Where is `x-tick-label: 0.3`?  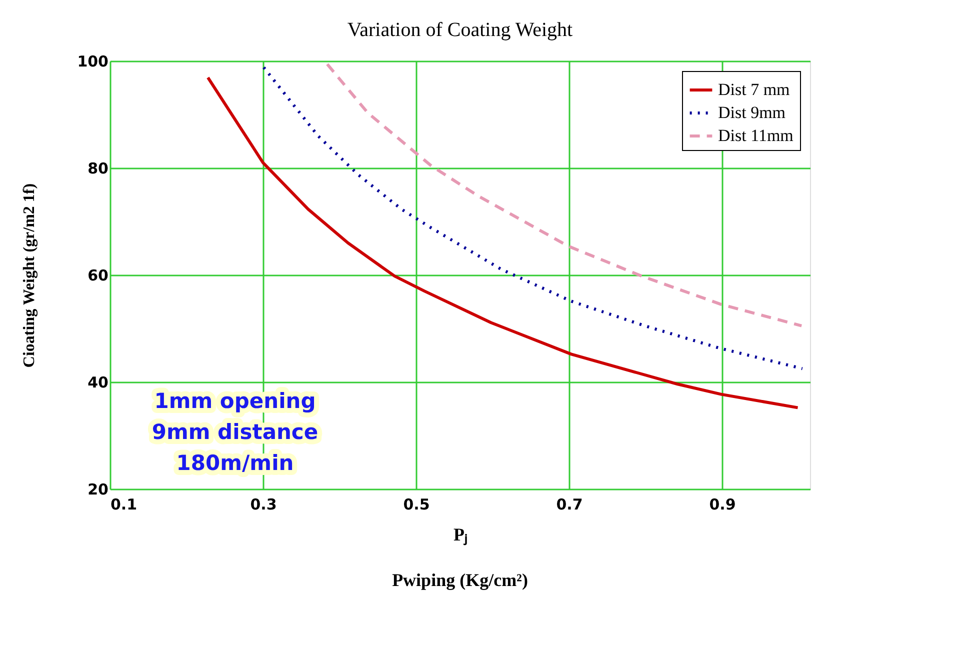
x-tick-label: 0.3 is located at coordinates (263, 505).